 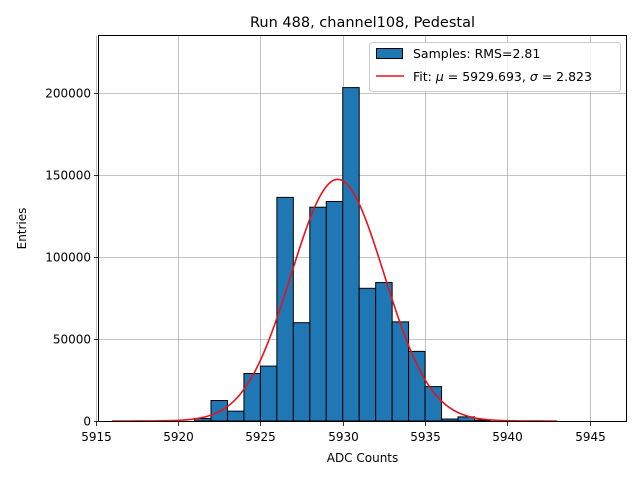 What do you see at coordinates (389, 53) in the screenshot?
I see `legend-swatch-samples` at bounding box center [389, 53].